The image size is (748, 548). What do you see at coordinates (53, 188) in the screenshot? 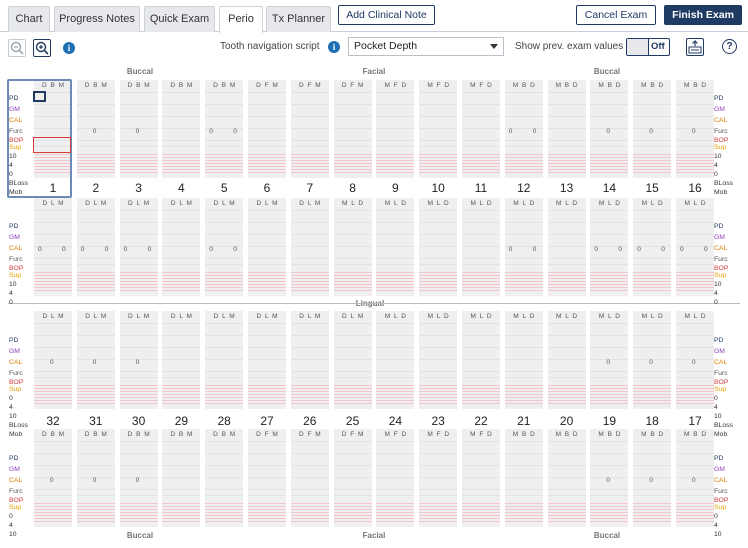
I see `tooth-number: 1` at bounding box center [53, 188].